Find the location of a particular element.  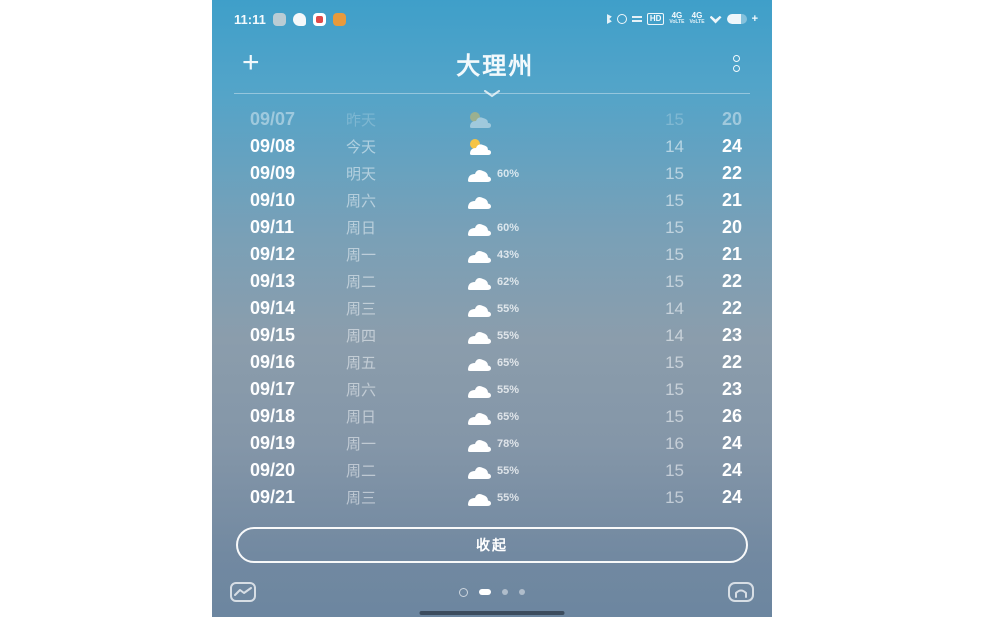

forecast-date: 09/09 is located at coordinates (273, 173).